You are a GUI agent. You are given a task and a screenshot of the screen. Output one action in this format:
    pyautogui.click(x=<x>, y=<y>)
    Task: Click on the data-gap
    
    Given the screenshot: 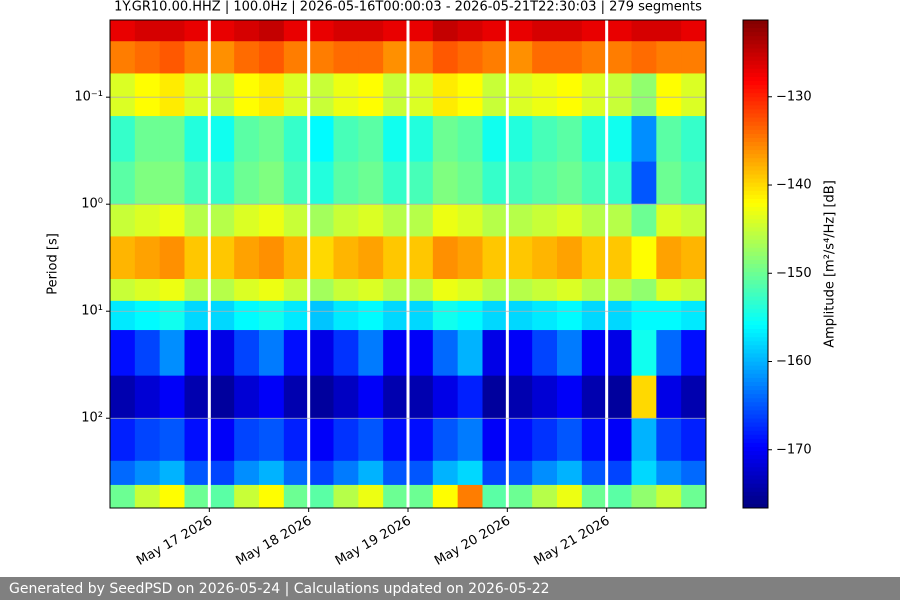 What is the action you would take?
    pyautogui.click(x=607, y=264)
    